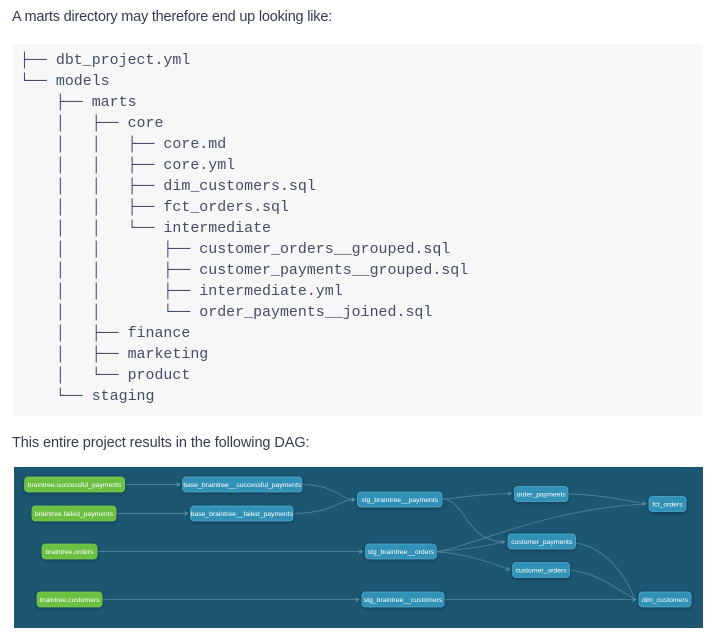 The height and width of the screenshot is (640, 715). I want to click on svg-text: stg_braintree__payments, so click(399, 500).